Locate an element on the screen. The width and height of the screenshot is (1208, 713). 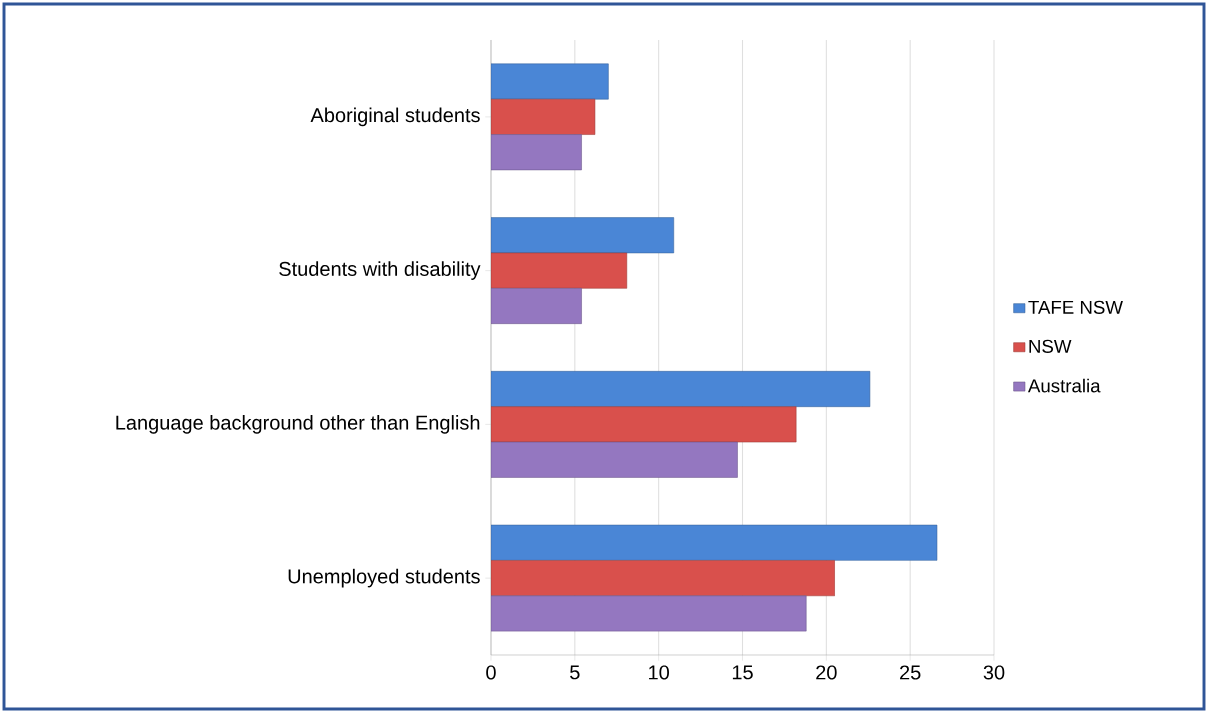
x-tick-label: 0 is located at coordinates (491, 672).